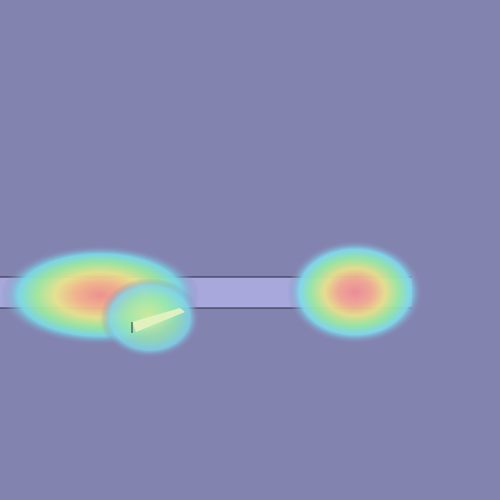  What do you see at coordinates (158, 320) in the screenshot?
I see `flap` at bounding box center [158, 320].